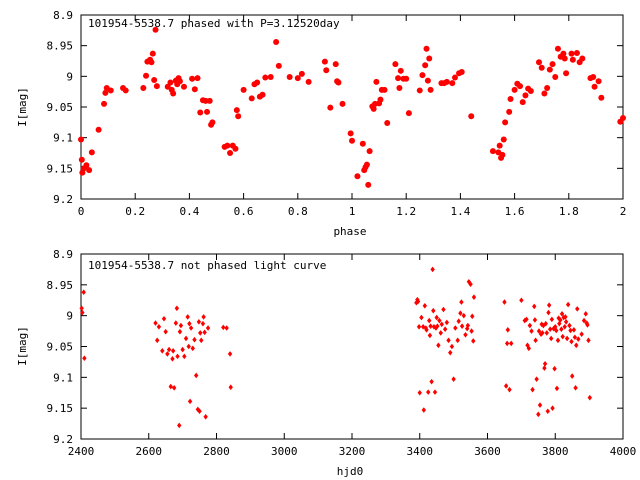 Image resolution: width=640 pixels, height=480 pixels. What do you see at coordinates (350, 471) in the screenshot?
I see `x-axis-label: hjd0` at bounding box center [350, 471].